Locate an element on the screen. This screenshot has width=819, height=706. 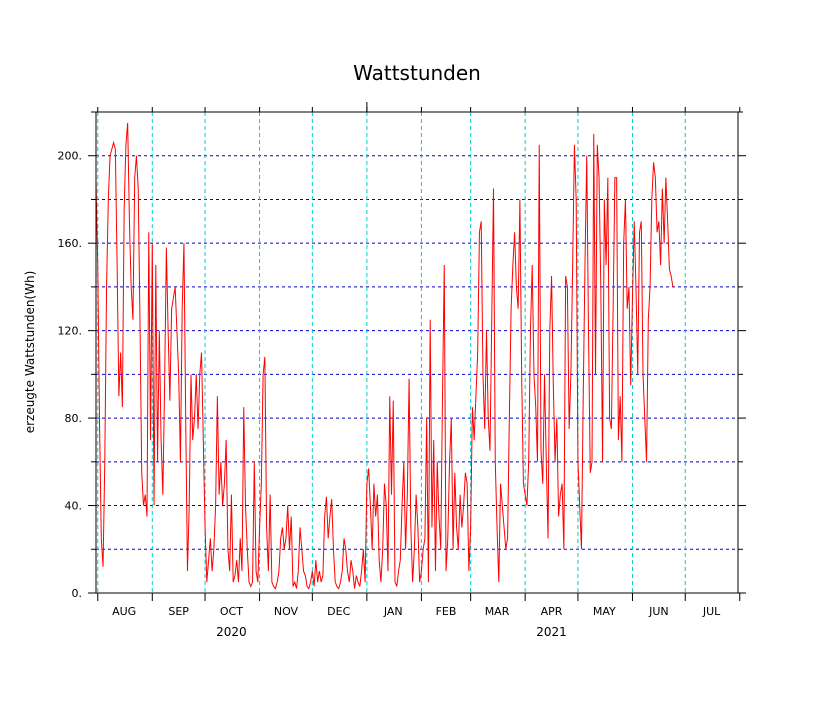
y-axis-title: erzeugte Wattstunden(Wh) is located at coordinates (30, 352).